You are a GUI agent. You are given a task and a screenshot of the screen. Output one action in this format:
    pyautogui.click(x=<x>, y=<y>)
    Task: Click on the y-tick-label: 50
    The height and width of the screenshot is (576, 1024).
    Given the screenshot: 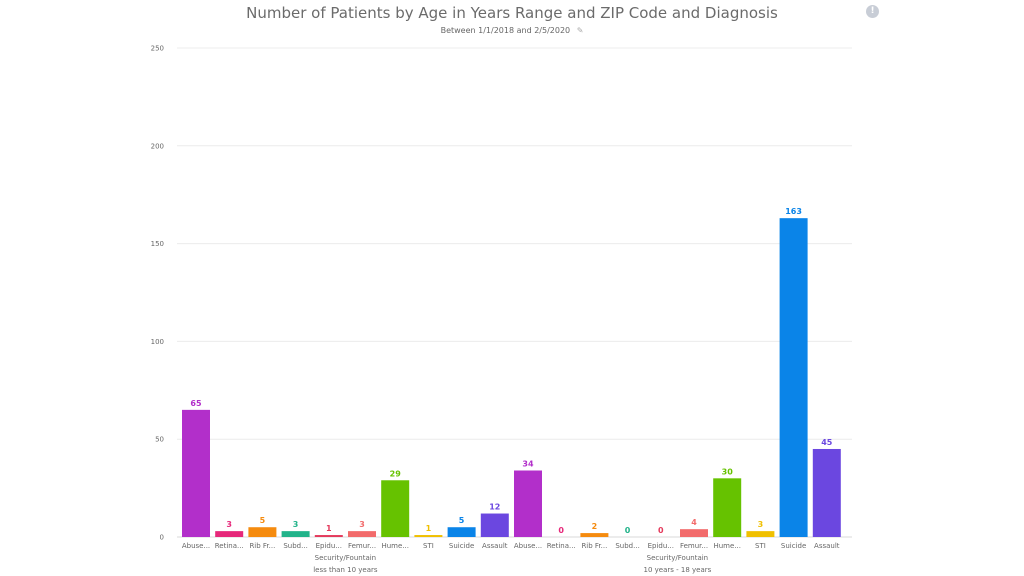 What is the action you would take?
    pyautogui.click(x=159, y=440)
    